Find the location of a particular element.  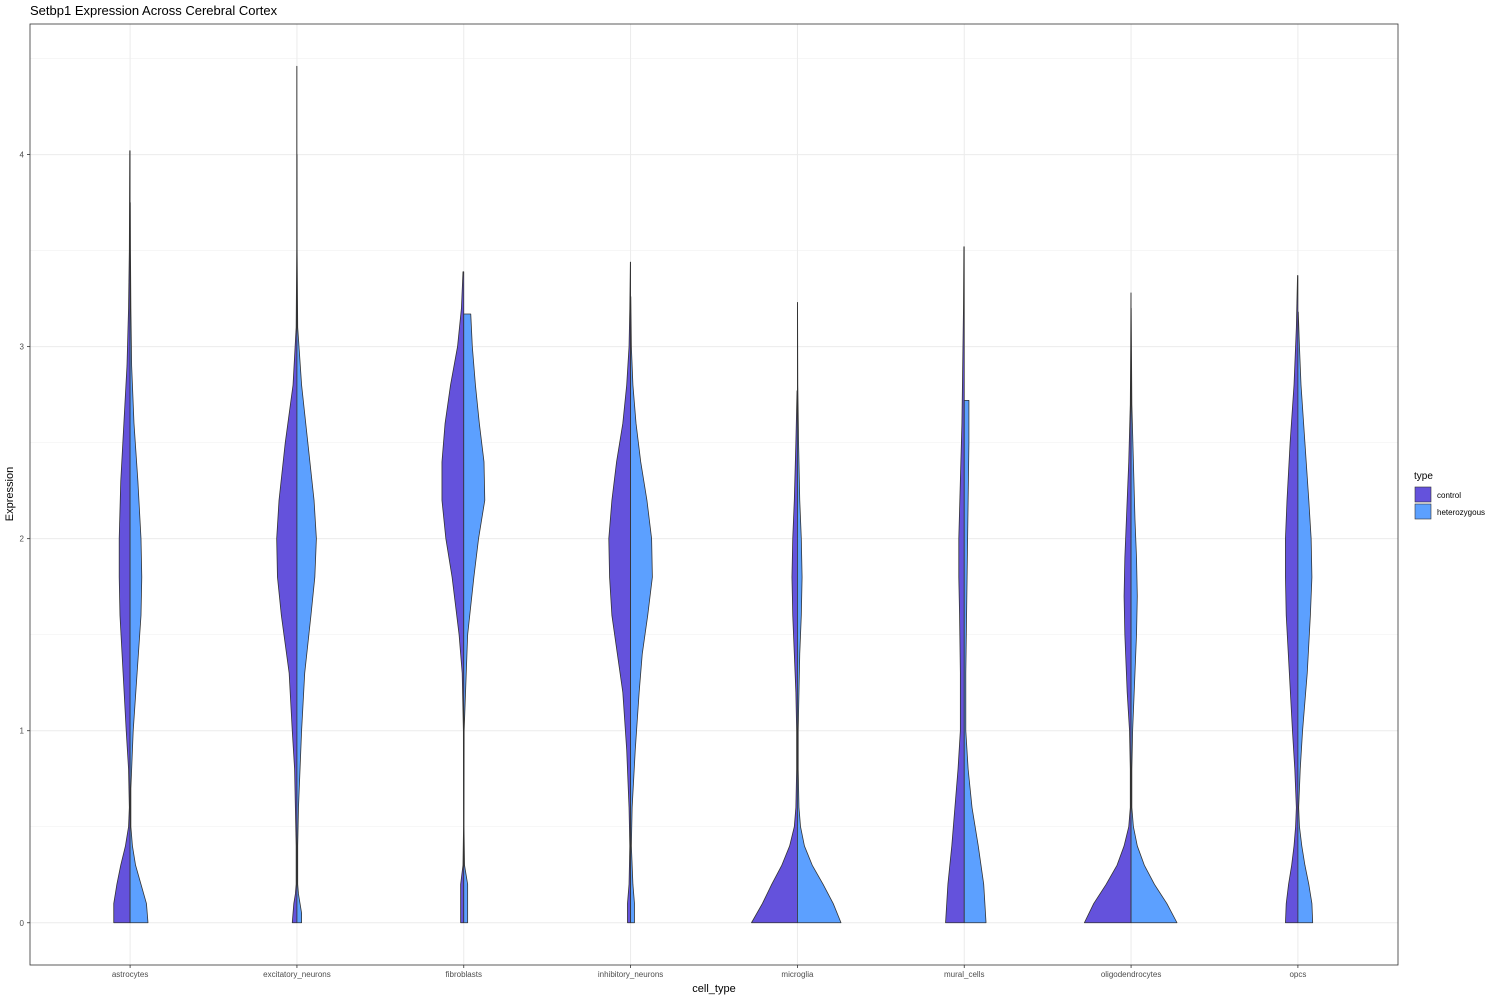

legend-label-heterozygous: heterozygous is located at coordinates (1461, 512).